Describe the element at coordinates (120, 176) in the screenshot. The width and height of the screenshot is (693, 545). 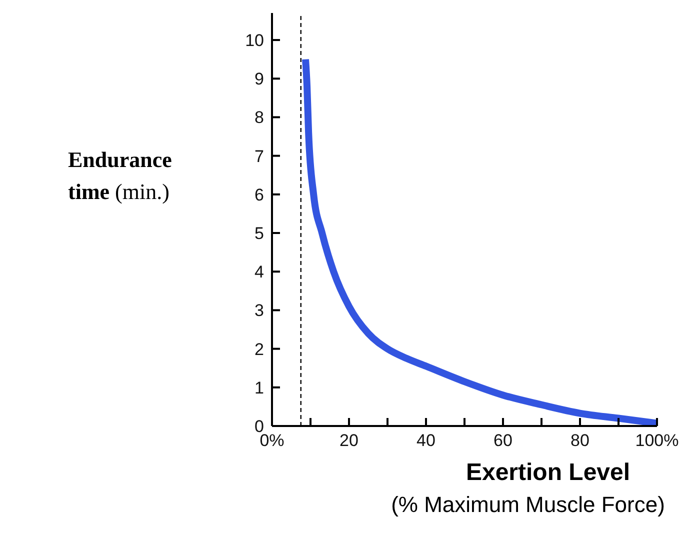
I see `y-axis-title: Endurance time (min.)` at that location.